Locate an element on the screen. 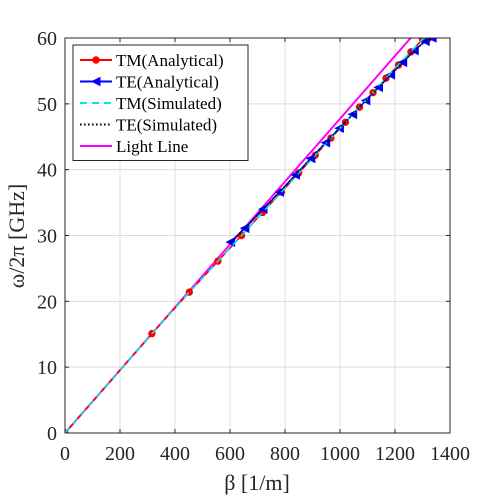  y-axis-label: ω/2π [GHz] is located at coordinates (16, 236).